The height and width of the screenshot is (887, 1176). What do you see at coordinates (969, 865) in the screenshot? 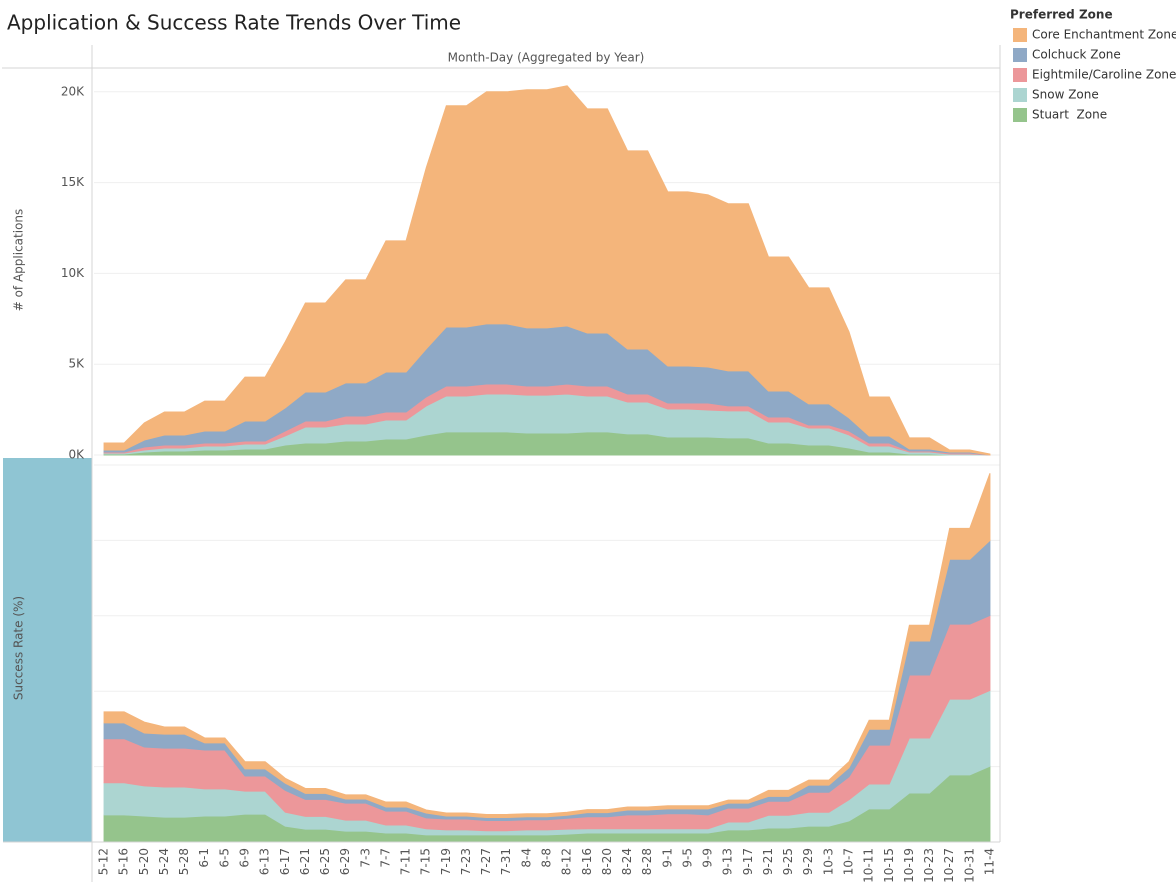
I see `x-tick-label: 10-31` at bounding box center [969, 865].